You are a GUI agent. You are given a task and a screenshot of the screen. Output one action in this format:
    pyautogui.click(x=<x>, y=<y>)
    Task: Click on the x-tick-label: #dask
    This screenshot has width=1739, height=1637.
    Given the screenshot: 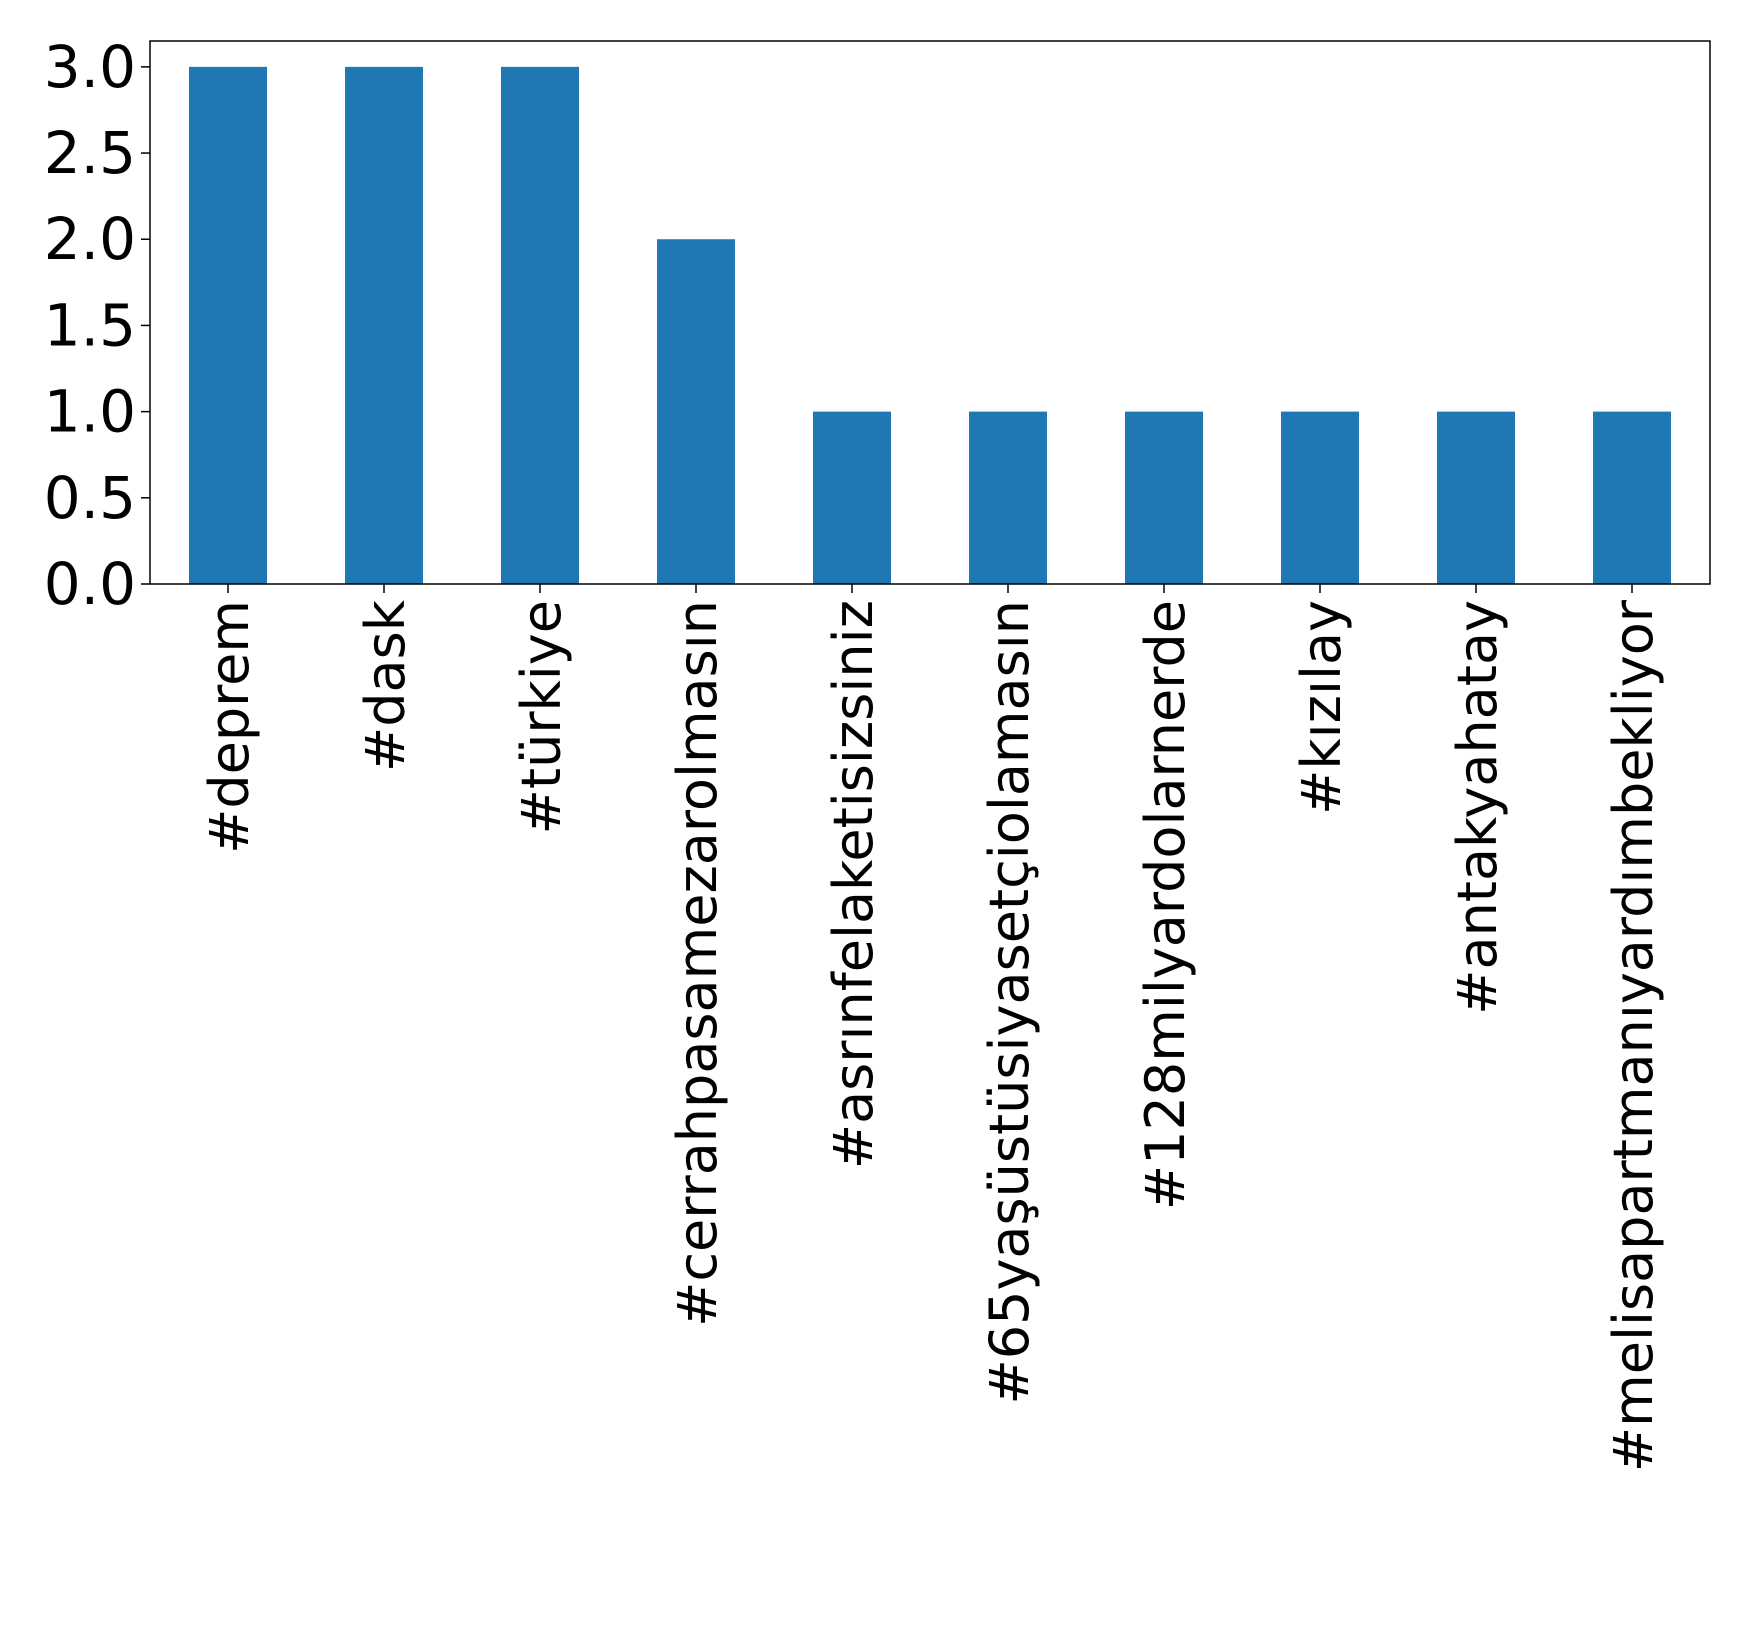 What is the action you would take?
    pyautogui.click(x=385, y=685)
    